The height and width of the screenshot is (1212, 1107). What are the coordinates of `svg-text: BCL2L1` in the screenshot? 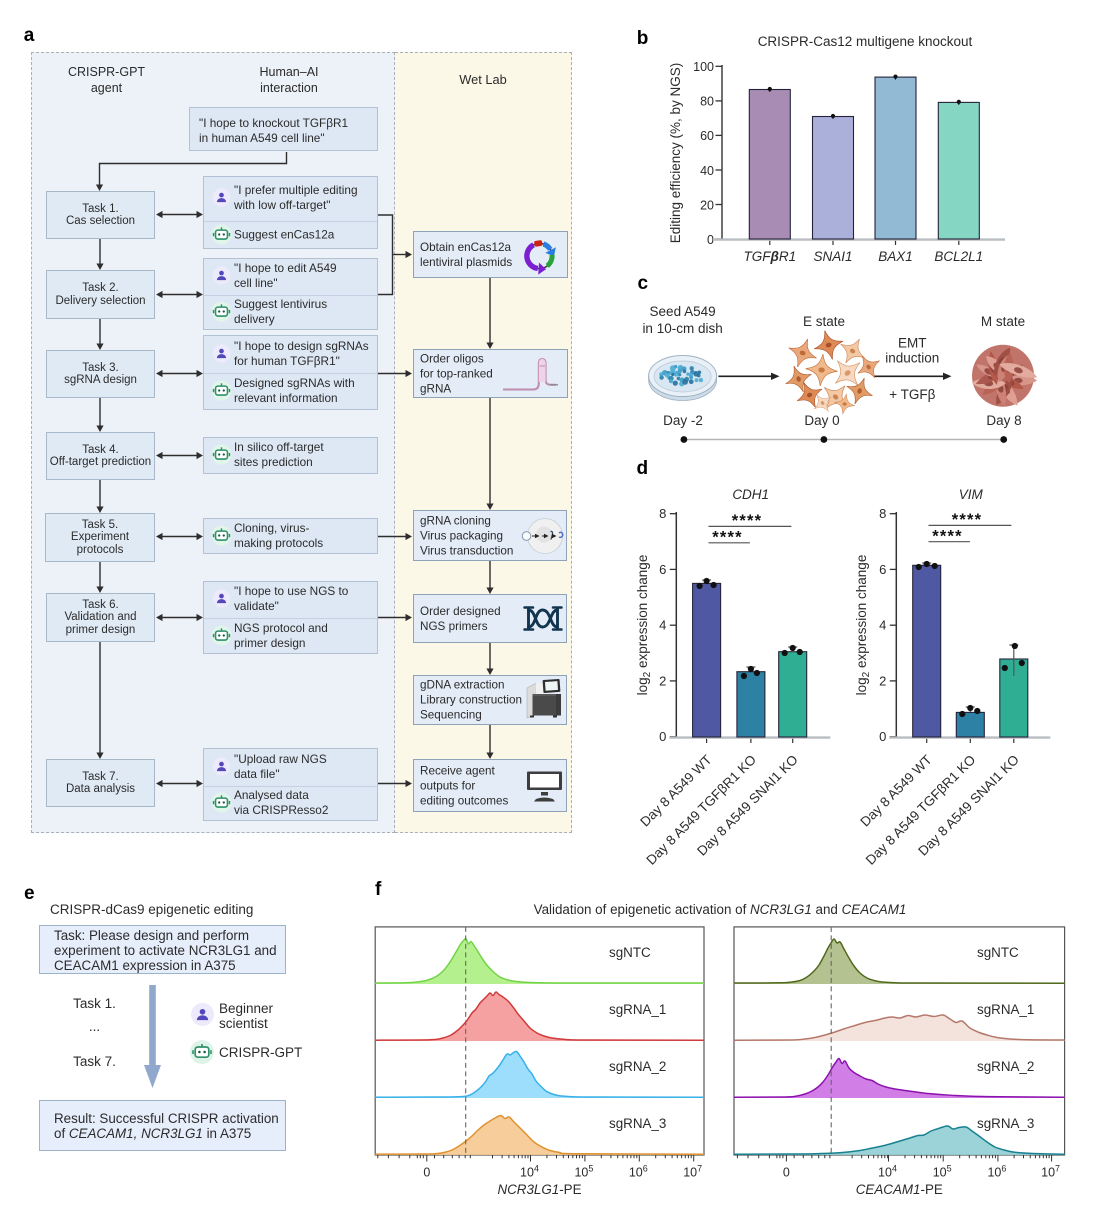 It's located at (958, 256).